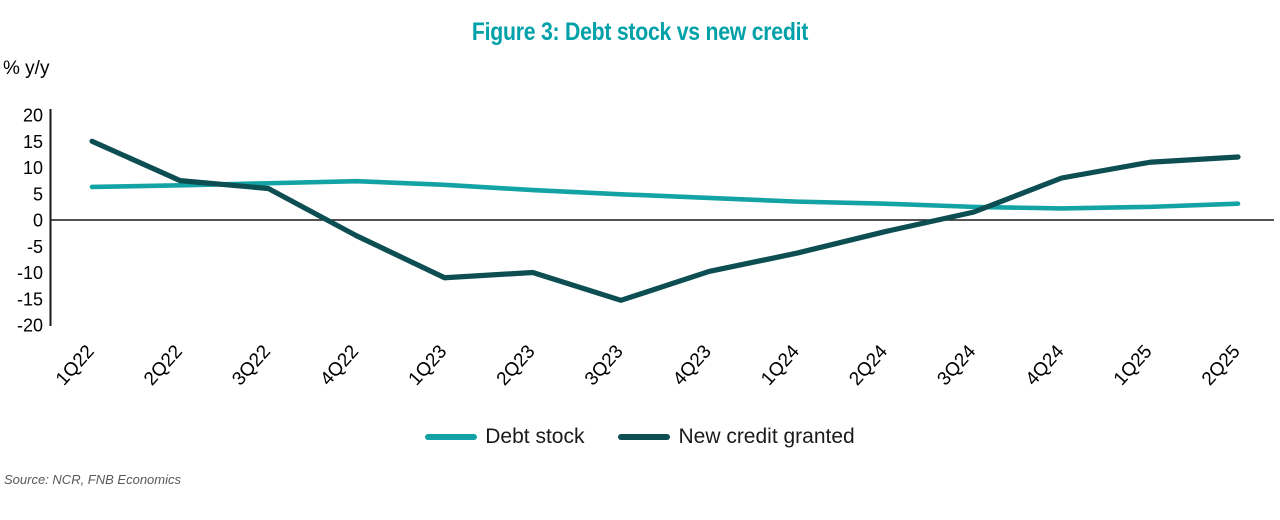  I want to click on legend-line-debt-stock-icon, so click(451, 437).